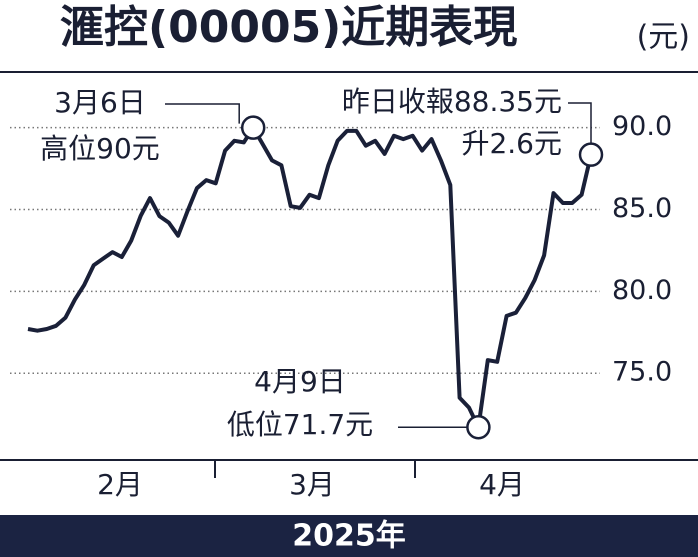 This screenshot has width=698, height=557. What do you see at coordinates (642, 208) in the screenshot?
I see `y-tick-label: 85.0` at bounding box center [642, 208].